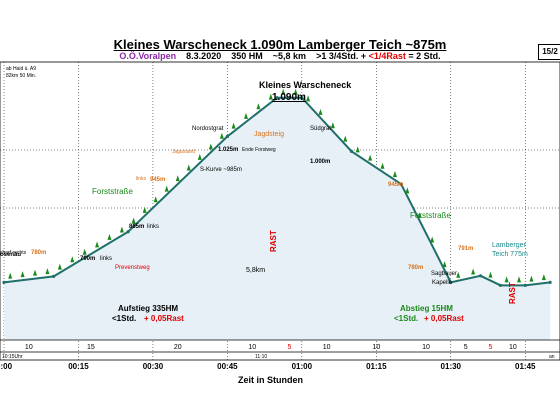 The width and height of the screenshot is (560, 420). What do you see at coordinates (525, 366) in the screenshot?
I see `x-tick-7: 01:45` at bounding box center [525, 366].